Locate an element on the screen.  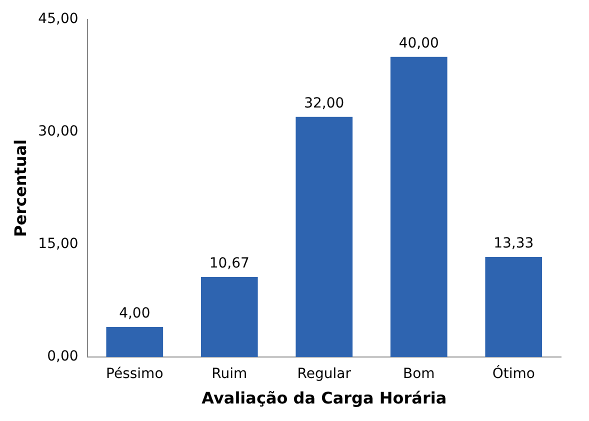
data-label: 32,00 is located at coordinates (324, 104).